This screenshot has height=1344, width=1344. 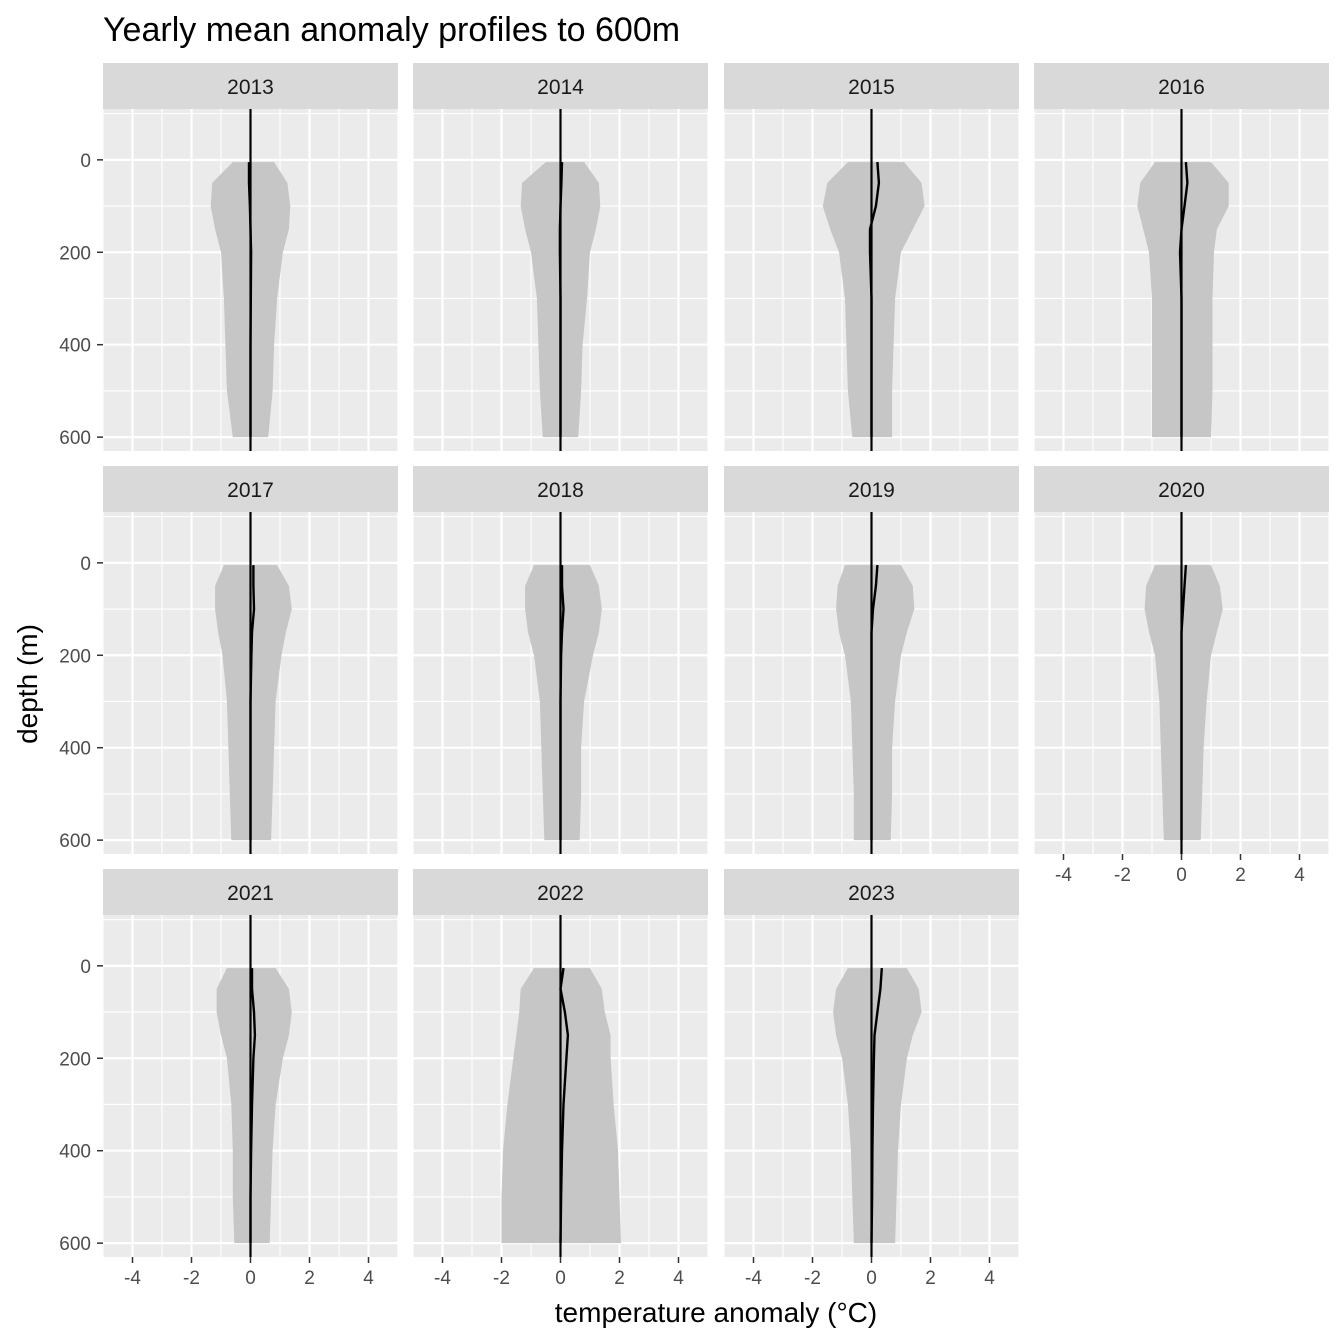 I want to click on facet-panel-2020: 2020 -4 -2 0 2 4, so click(x=1181, y=676).